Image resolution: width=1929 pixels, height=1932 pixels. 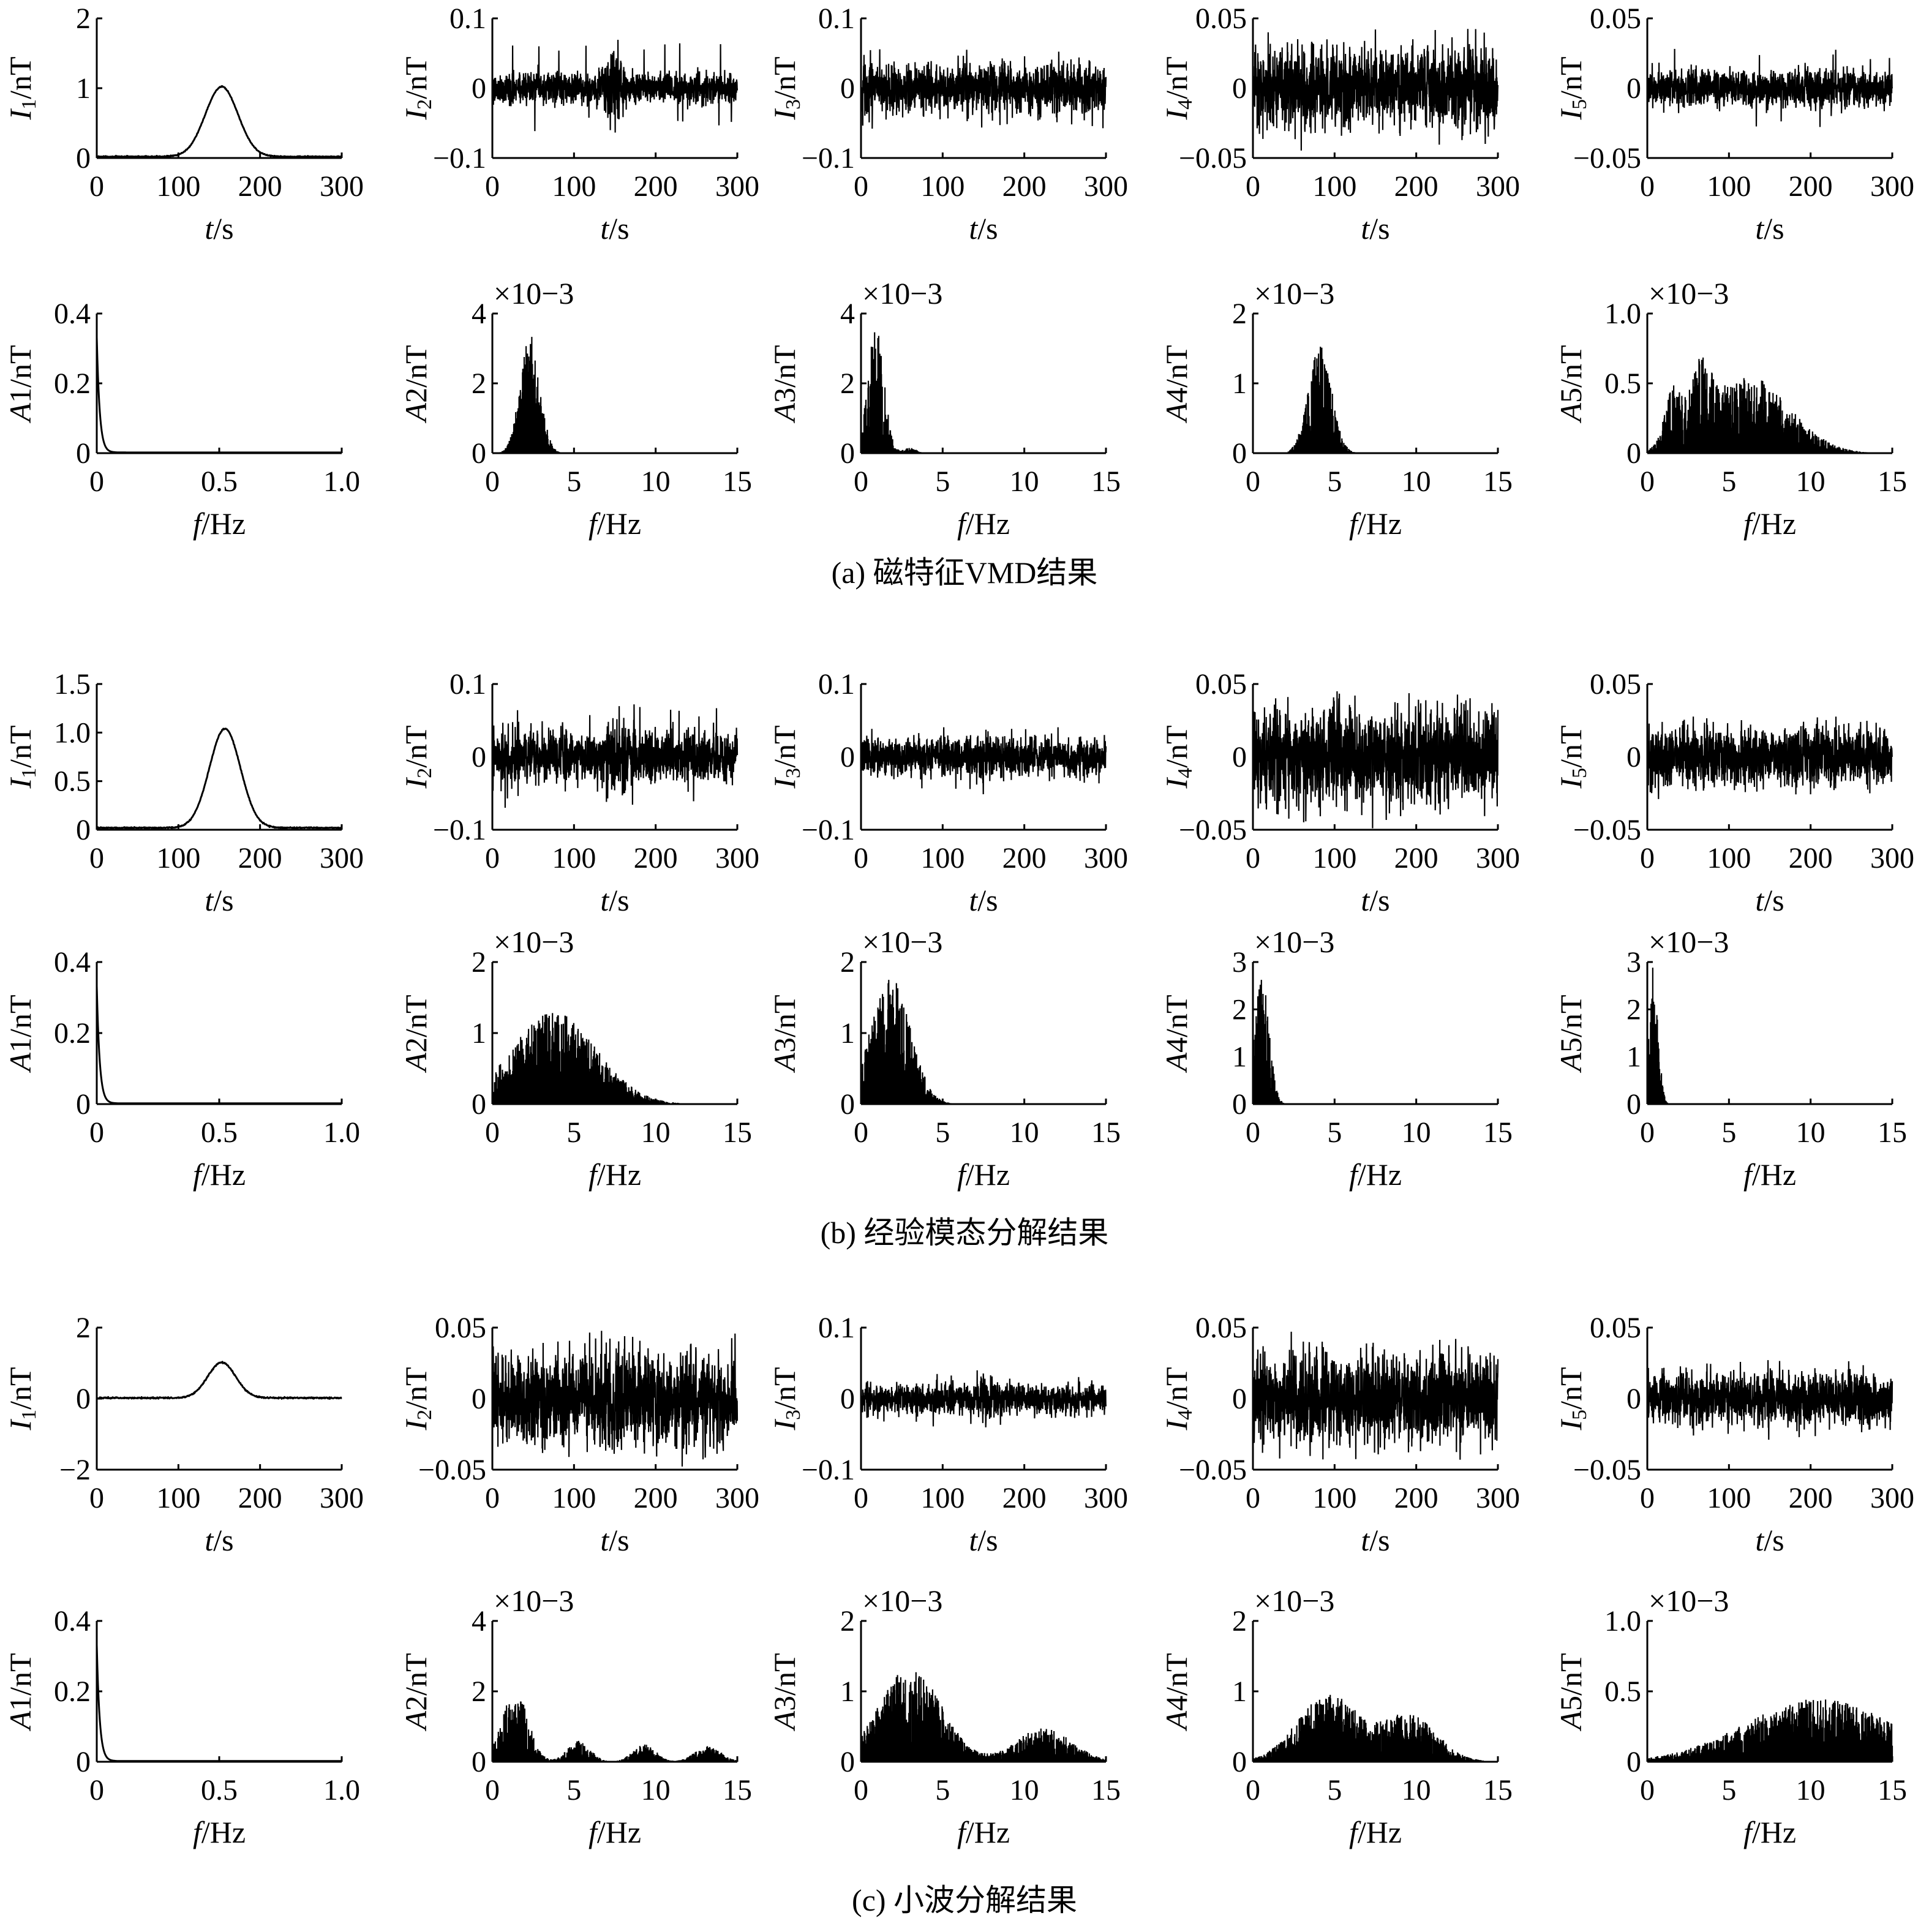 I want to click on y-tick-label: 0.2, so click(x=72, y=1033).